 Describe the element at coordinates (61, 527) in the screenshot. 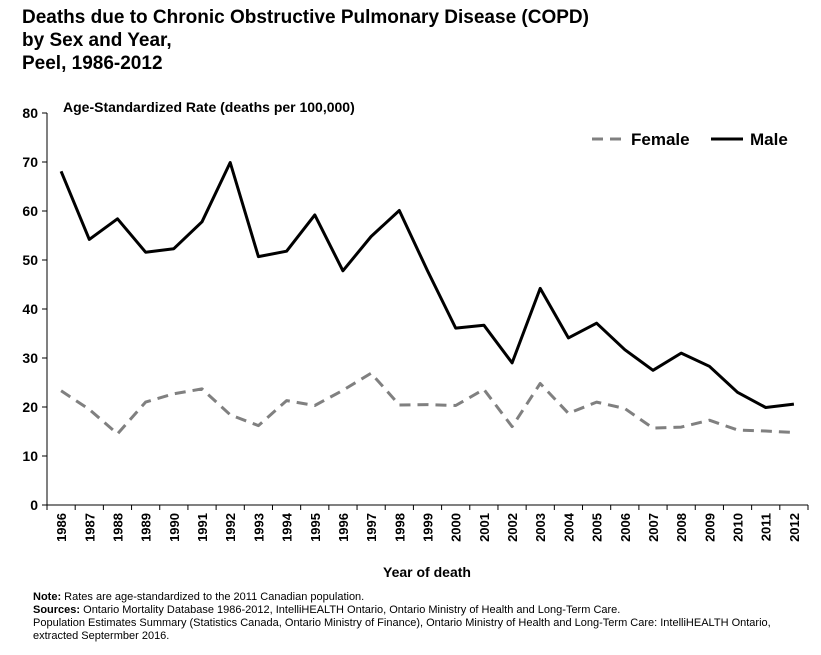

I see `x-tick-label: 1986` at that location.